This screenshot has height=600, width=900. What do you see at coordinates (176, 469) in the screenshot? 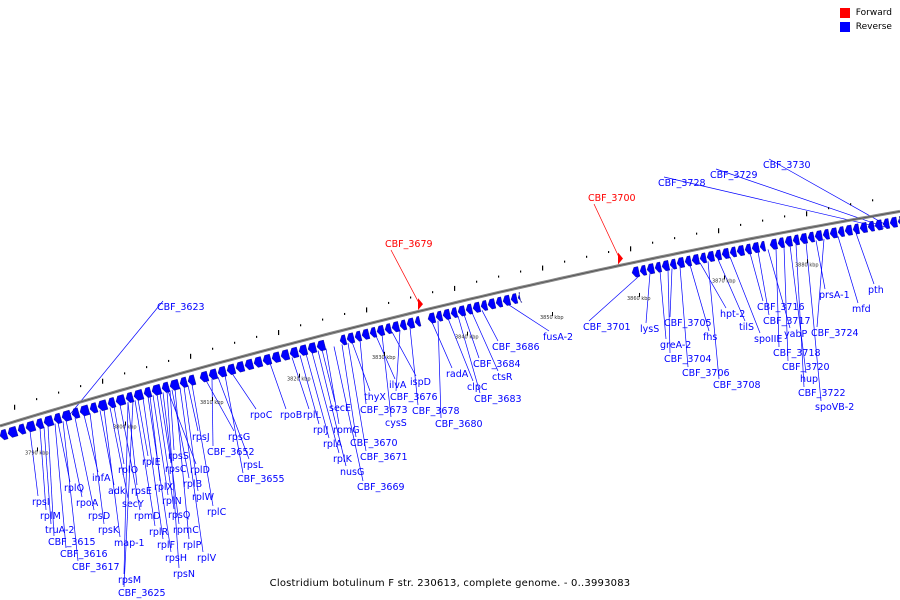
I see `gene-label: rpsC` at bounding box center [176, 469].